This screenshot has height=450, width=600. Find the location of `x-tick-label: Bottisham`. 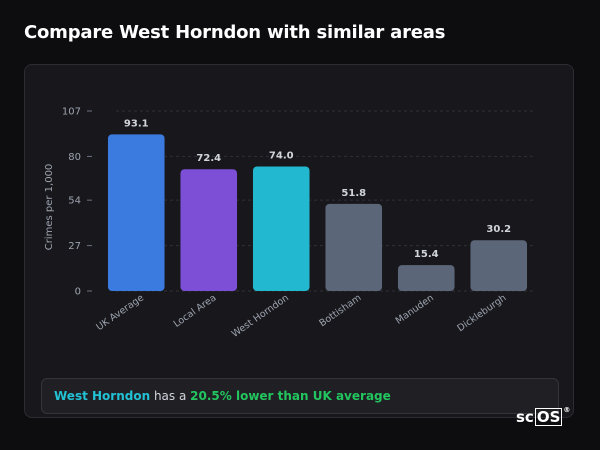

x-tick-label: Bottisham is located at coordinates (340, 310).